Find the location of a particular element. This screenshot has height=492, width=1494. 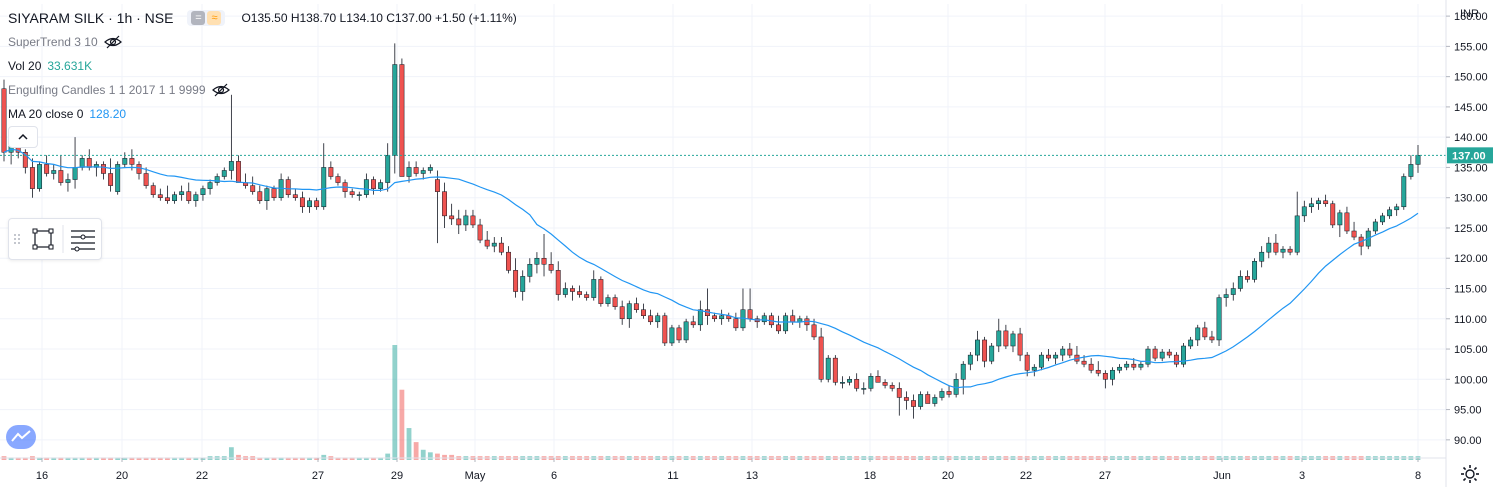

indicator-label: SuperTrend 3 10 is located at coordinates (53, 42).